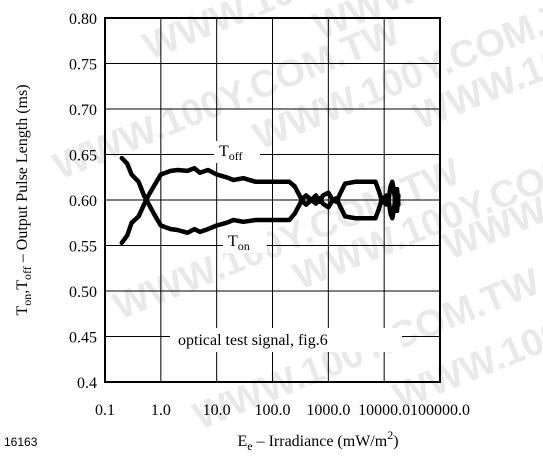 Image resolution: width=543 pixels, height=457 pixels. Describe the element at coordinates (87, 383) in the screenshot. I see `y-tick-label: 0.4` at that location.